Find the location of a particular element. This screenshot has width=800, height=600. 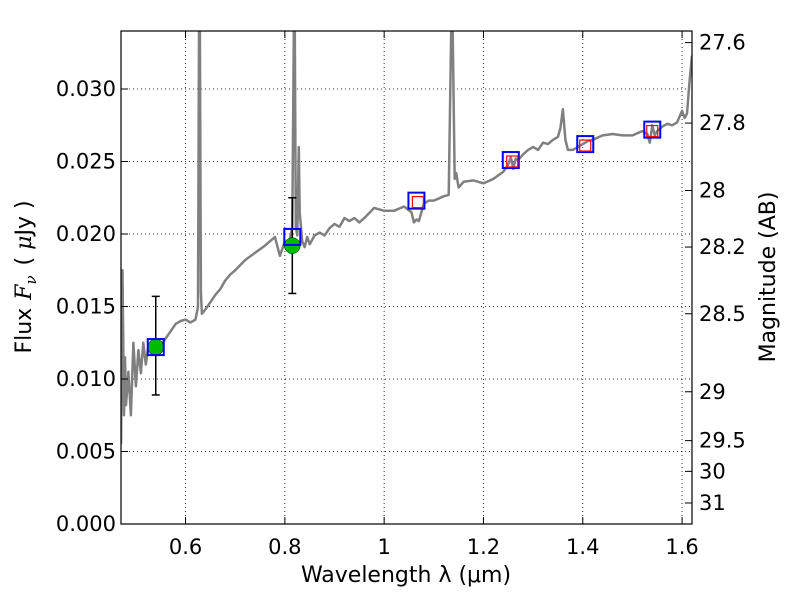

y2-tick-label: 29 is located at coordinates (712, 392).